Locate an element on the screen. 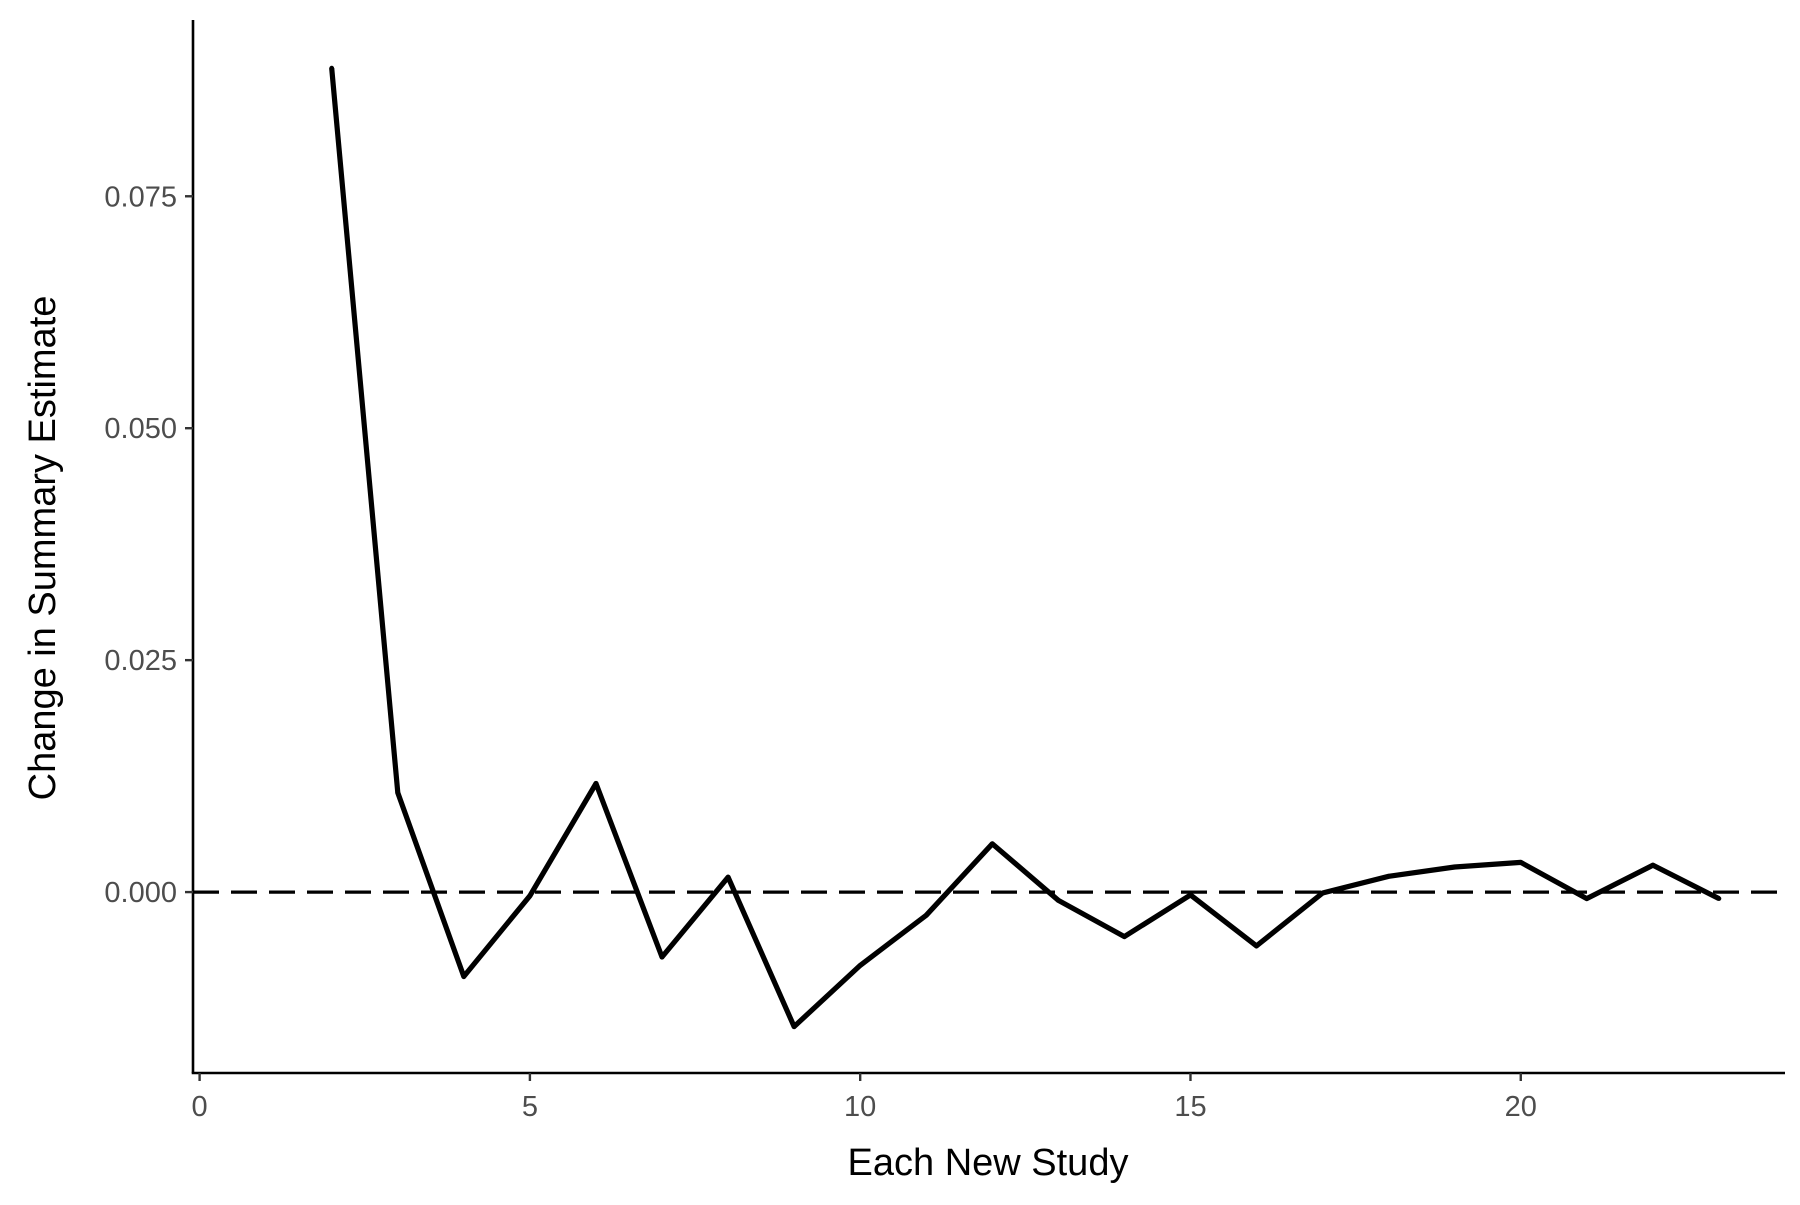  x-tick-label-15: 15 is located at coordinates (1190, 1107).